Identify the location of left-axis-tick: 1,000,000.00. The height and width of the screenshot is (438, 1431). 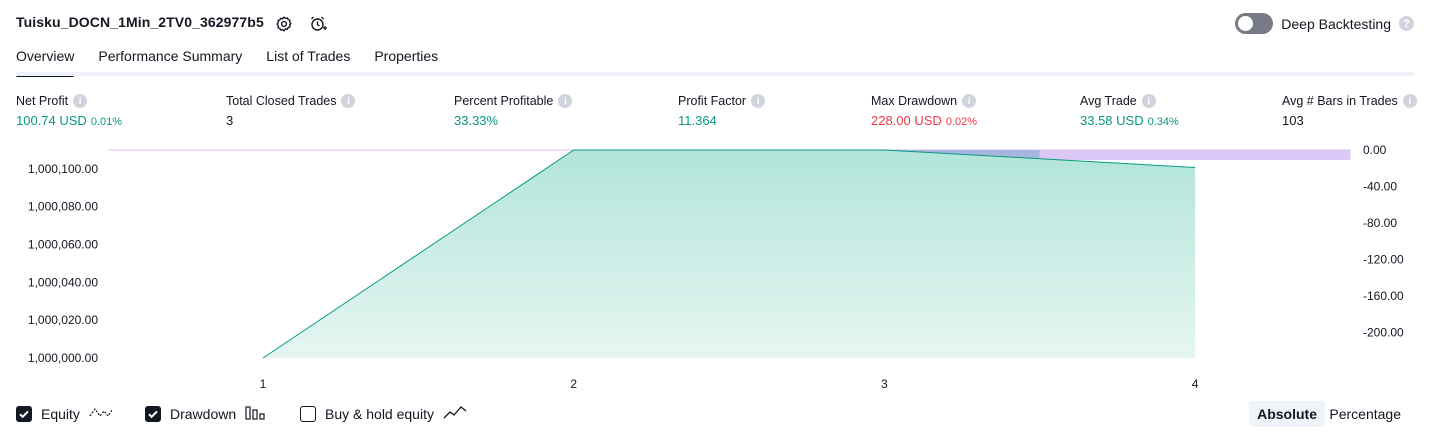
(63, 358).